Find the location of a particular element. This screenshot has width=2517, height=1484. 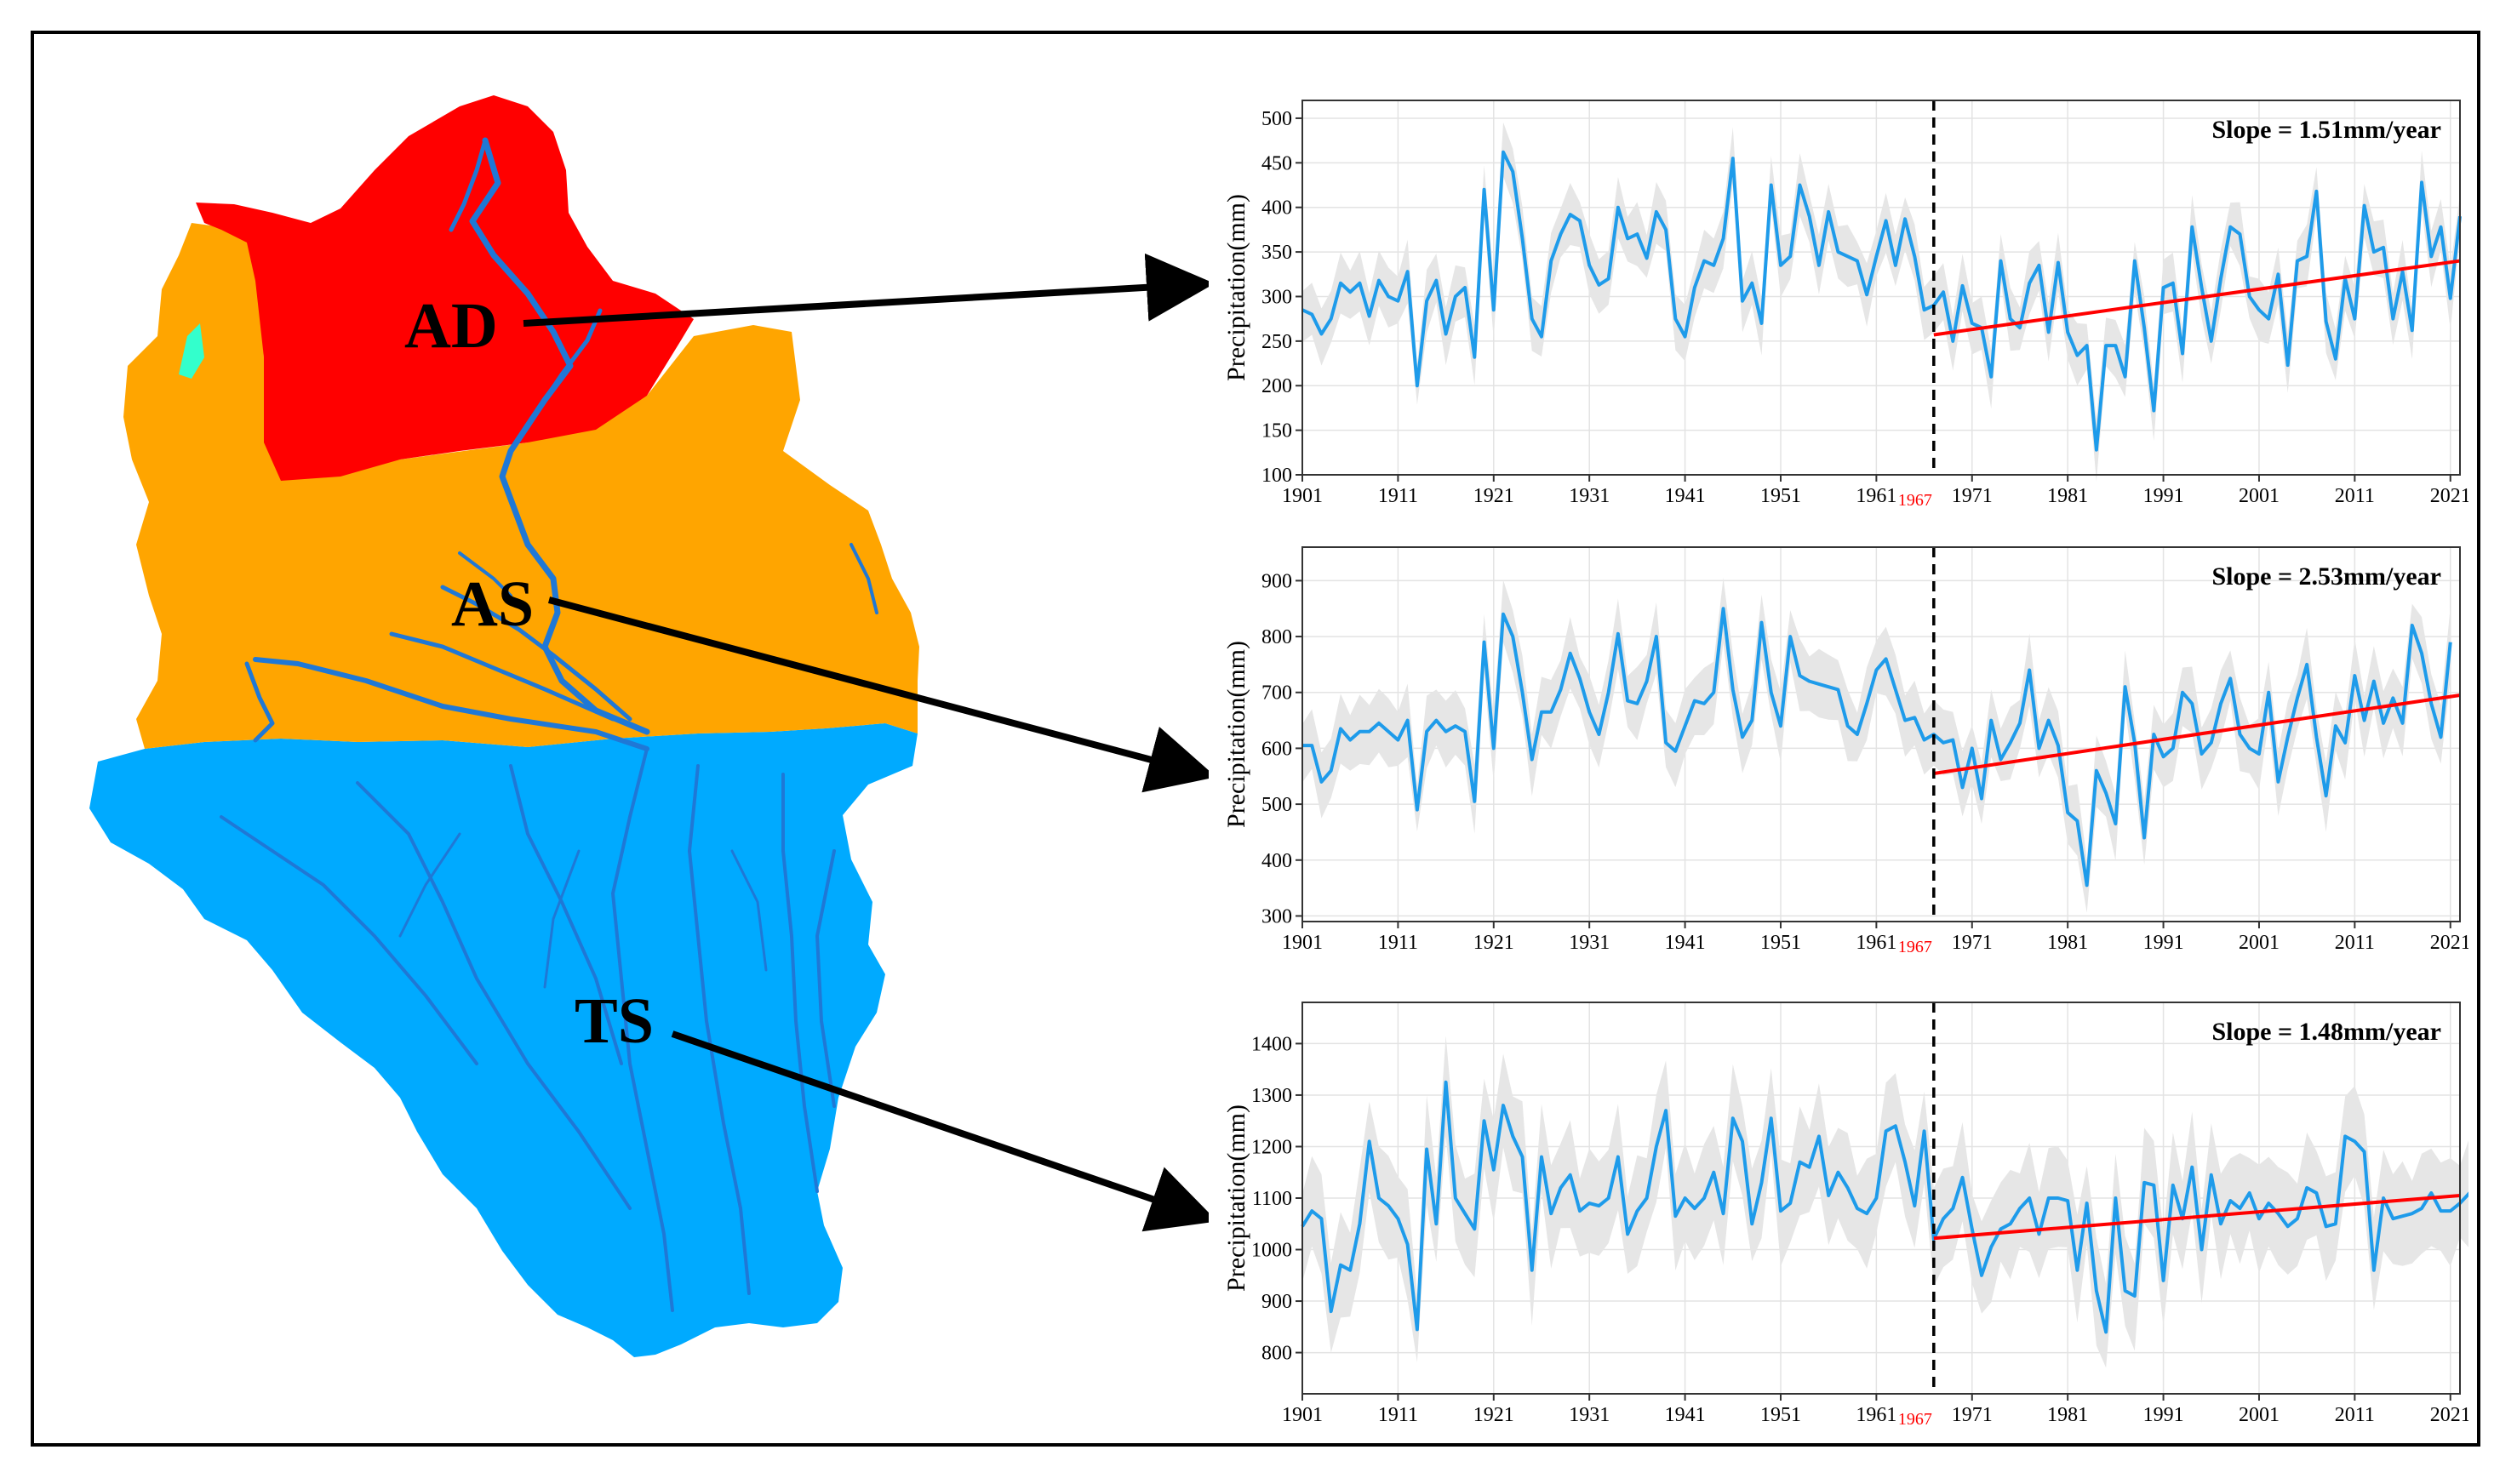

region-ts is located at coordinates (503, 1040).